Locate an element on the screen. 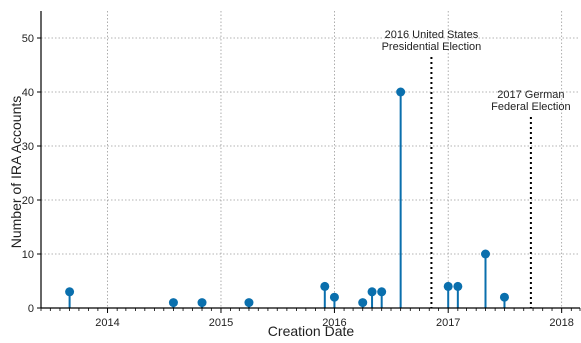  election-label-line2: Presidential Election is located at coordinates (432, 47).